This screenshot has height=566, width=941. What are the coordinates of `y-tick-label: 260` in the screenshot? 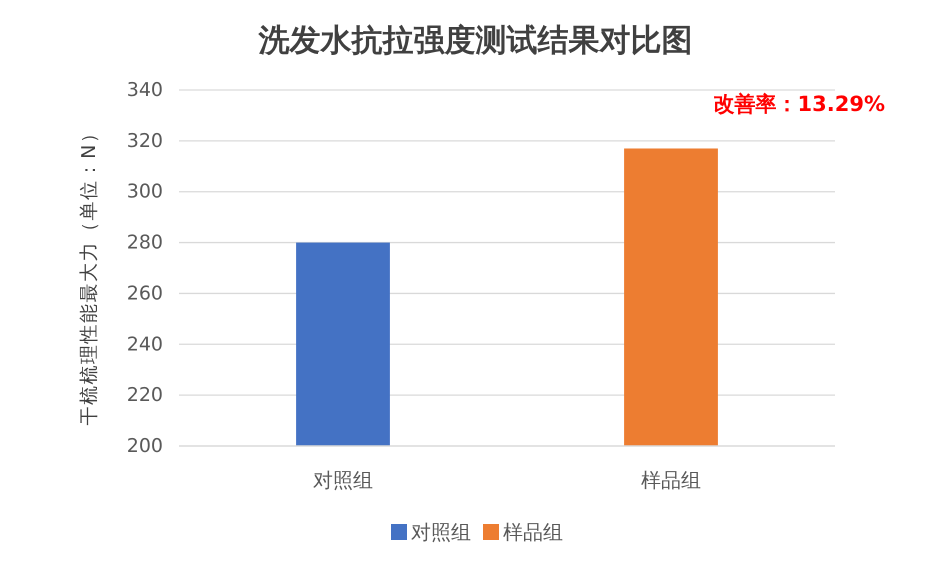 It's located at (144, 293).